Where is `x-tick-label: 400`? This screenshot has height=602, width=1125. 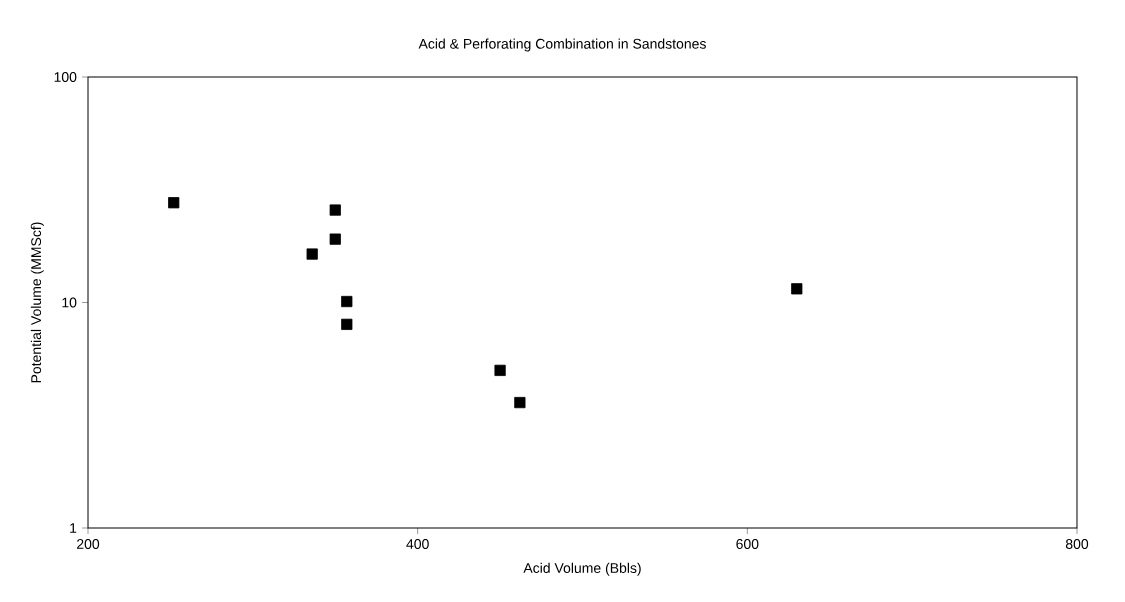
x-tick-label: 400 is located at coordinates (417, 544).